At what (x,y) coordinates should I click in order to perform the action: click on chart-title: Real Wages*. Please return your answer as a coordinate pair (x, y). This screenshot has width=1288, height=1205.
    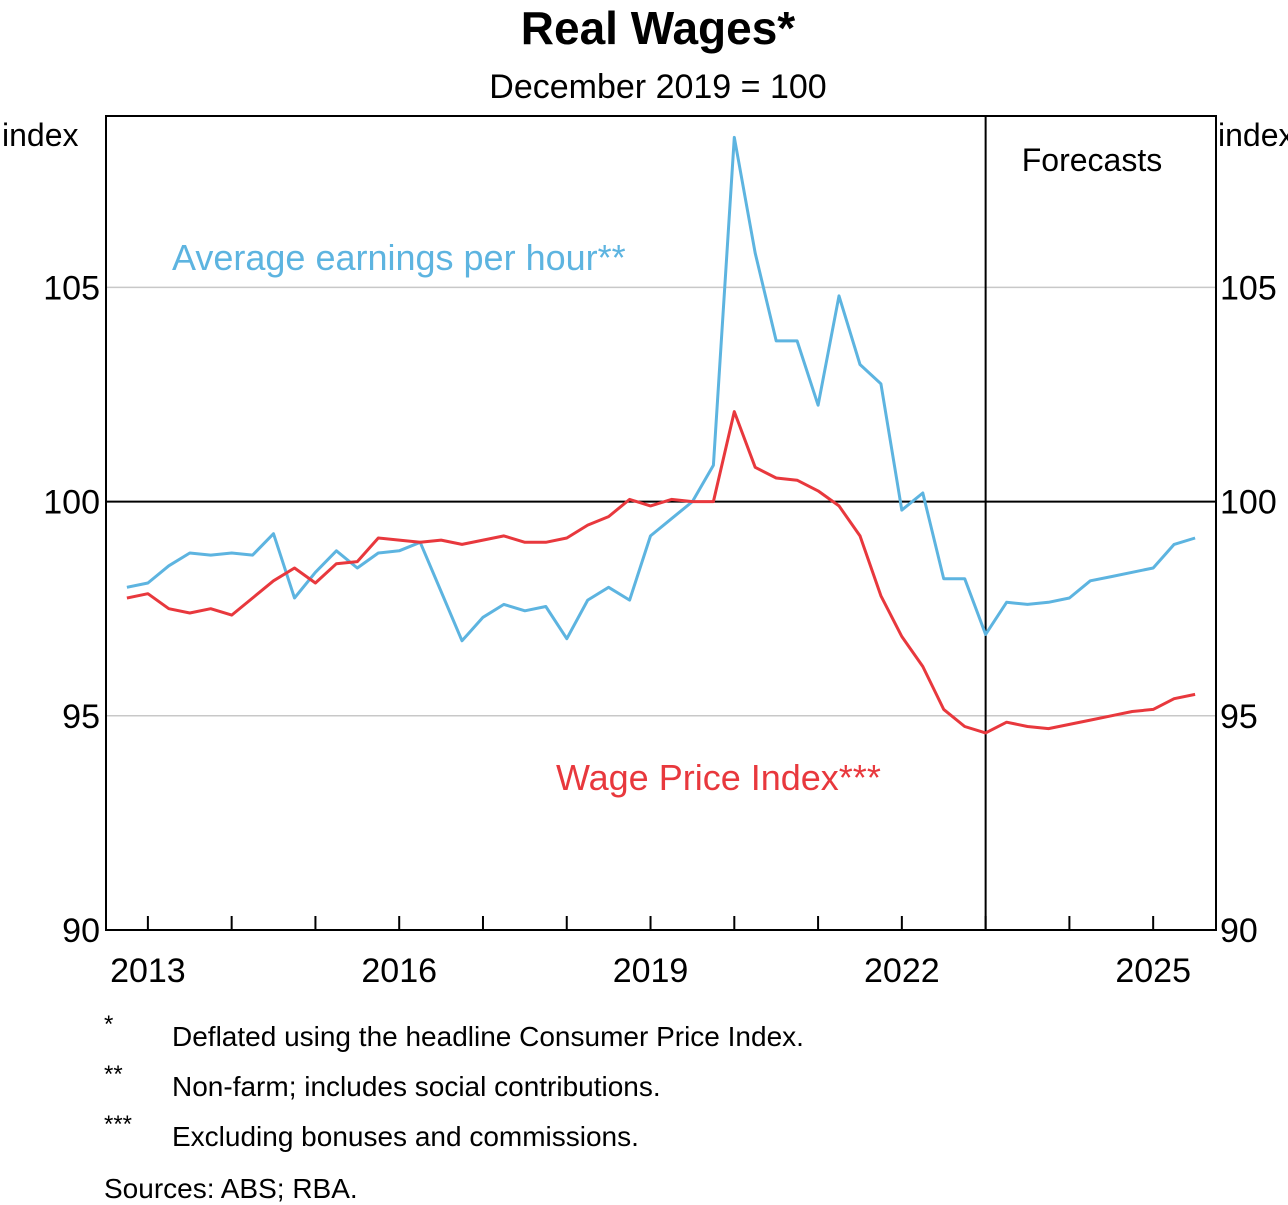
    Looking at the image, I should click on (658, 28).